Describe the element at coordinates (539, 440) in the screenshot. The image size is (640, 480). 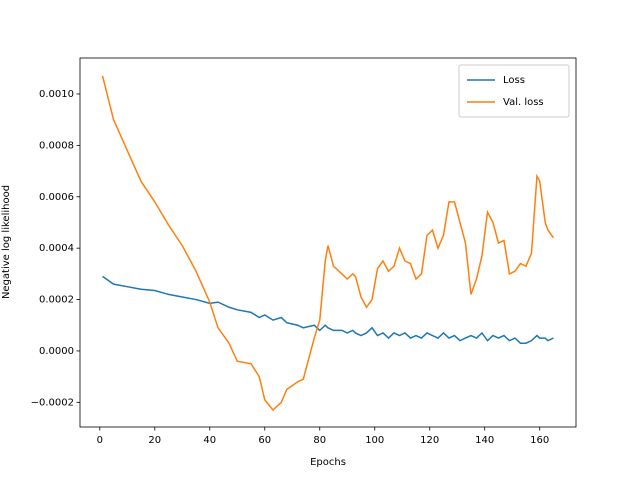
I see `x-tick-label: 160` at that location.